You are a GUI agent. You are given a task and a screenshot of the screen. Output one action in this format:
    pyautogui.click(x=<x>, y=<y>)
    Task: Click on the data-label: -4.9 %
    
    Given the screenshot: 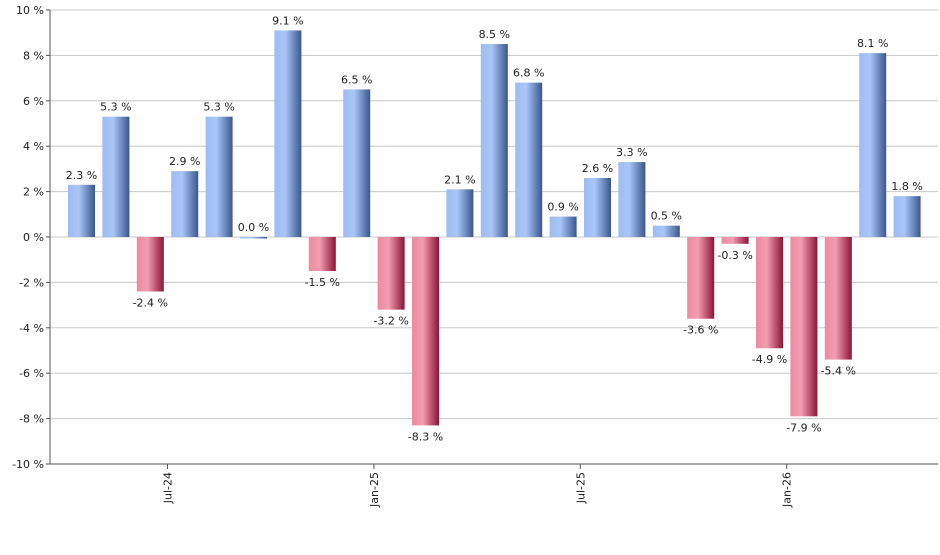 What is the action you would take?
    pyautogui.click(x=769, y=359)
    